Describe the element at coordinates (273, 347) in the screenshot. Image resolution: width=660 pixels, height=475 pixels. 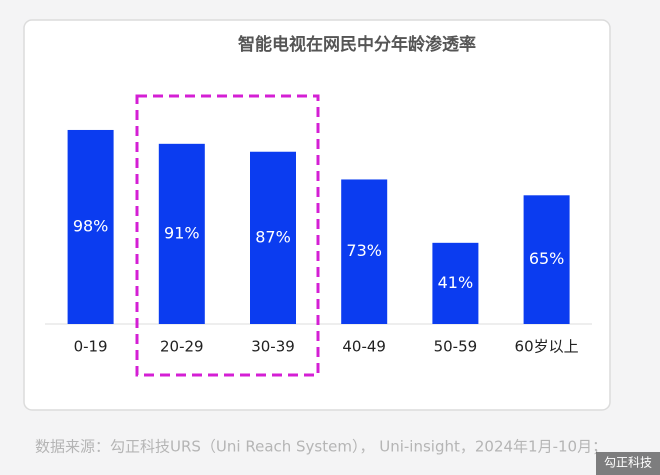
I see `x-tick-label: 30-39` at that location.